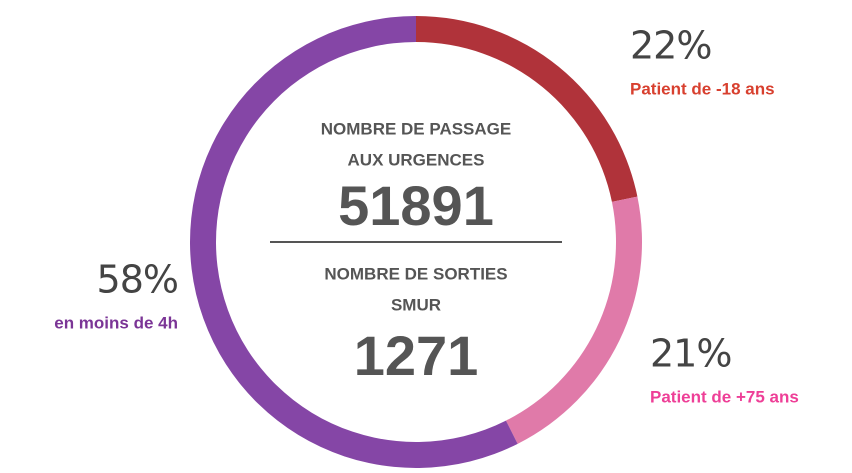  What do you see at coordinates (416, 205) in the screenshot?
I see `center-number: 51891` at bounding box center [416, 205].